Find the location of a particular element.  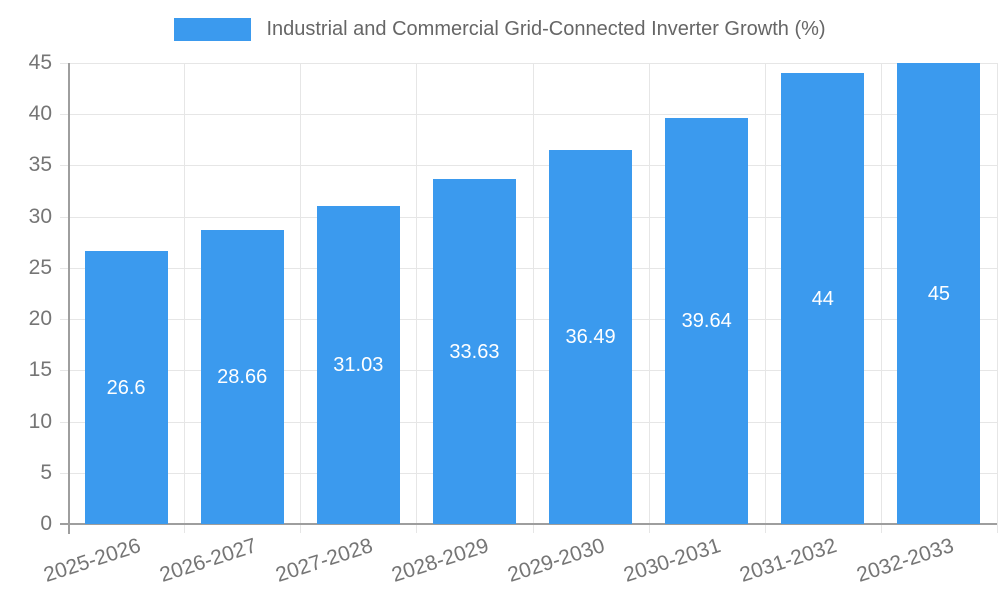

x-axis-tick-label-text: 2030-2031 is located at coordinates (672, 560).